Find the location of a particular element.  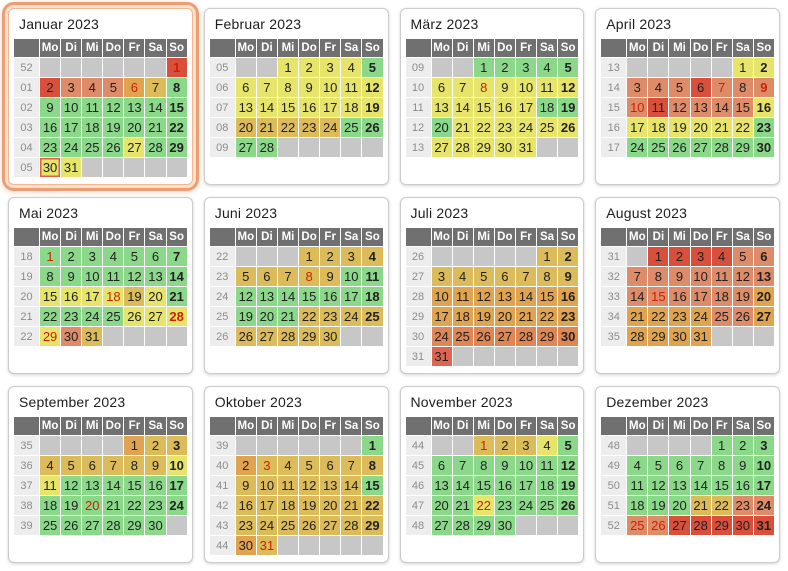

day-cell-today: 30 is located at coordinates (50, 167).